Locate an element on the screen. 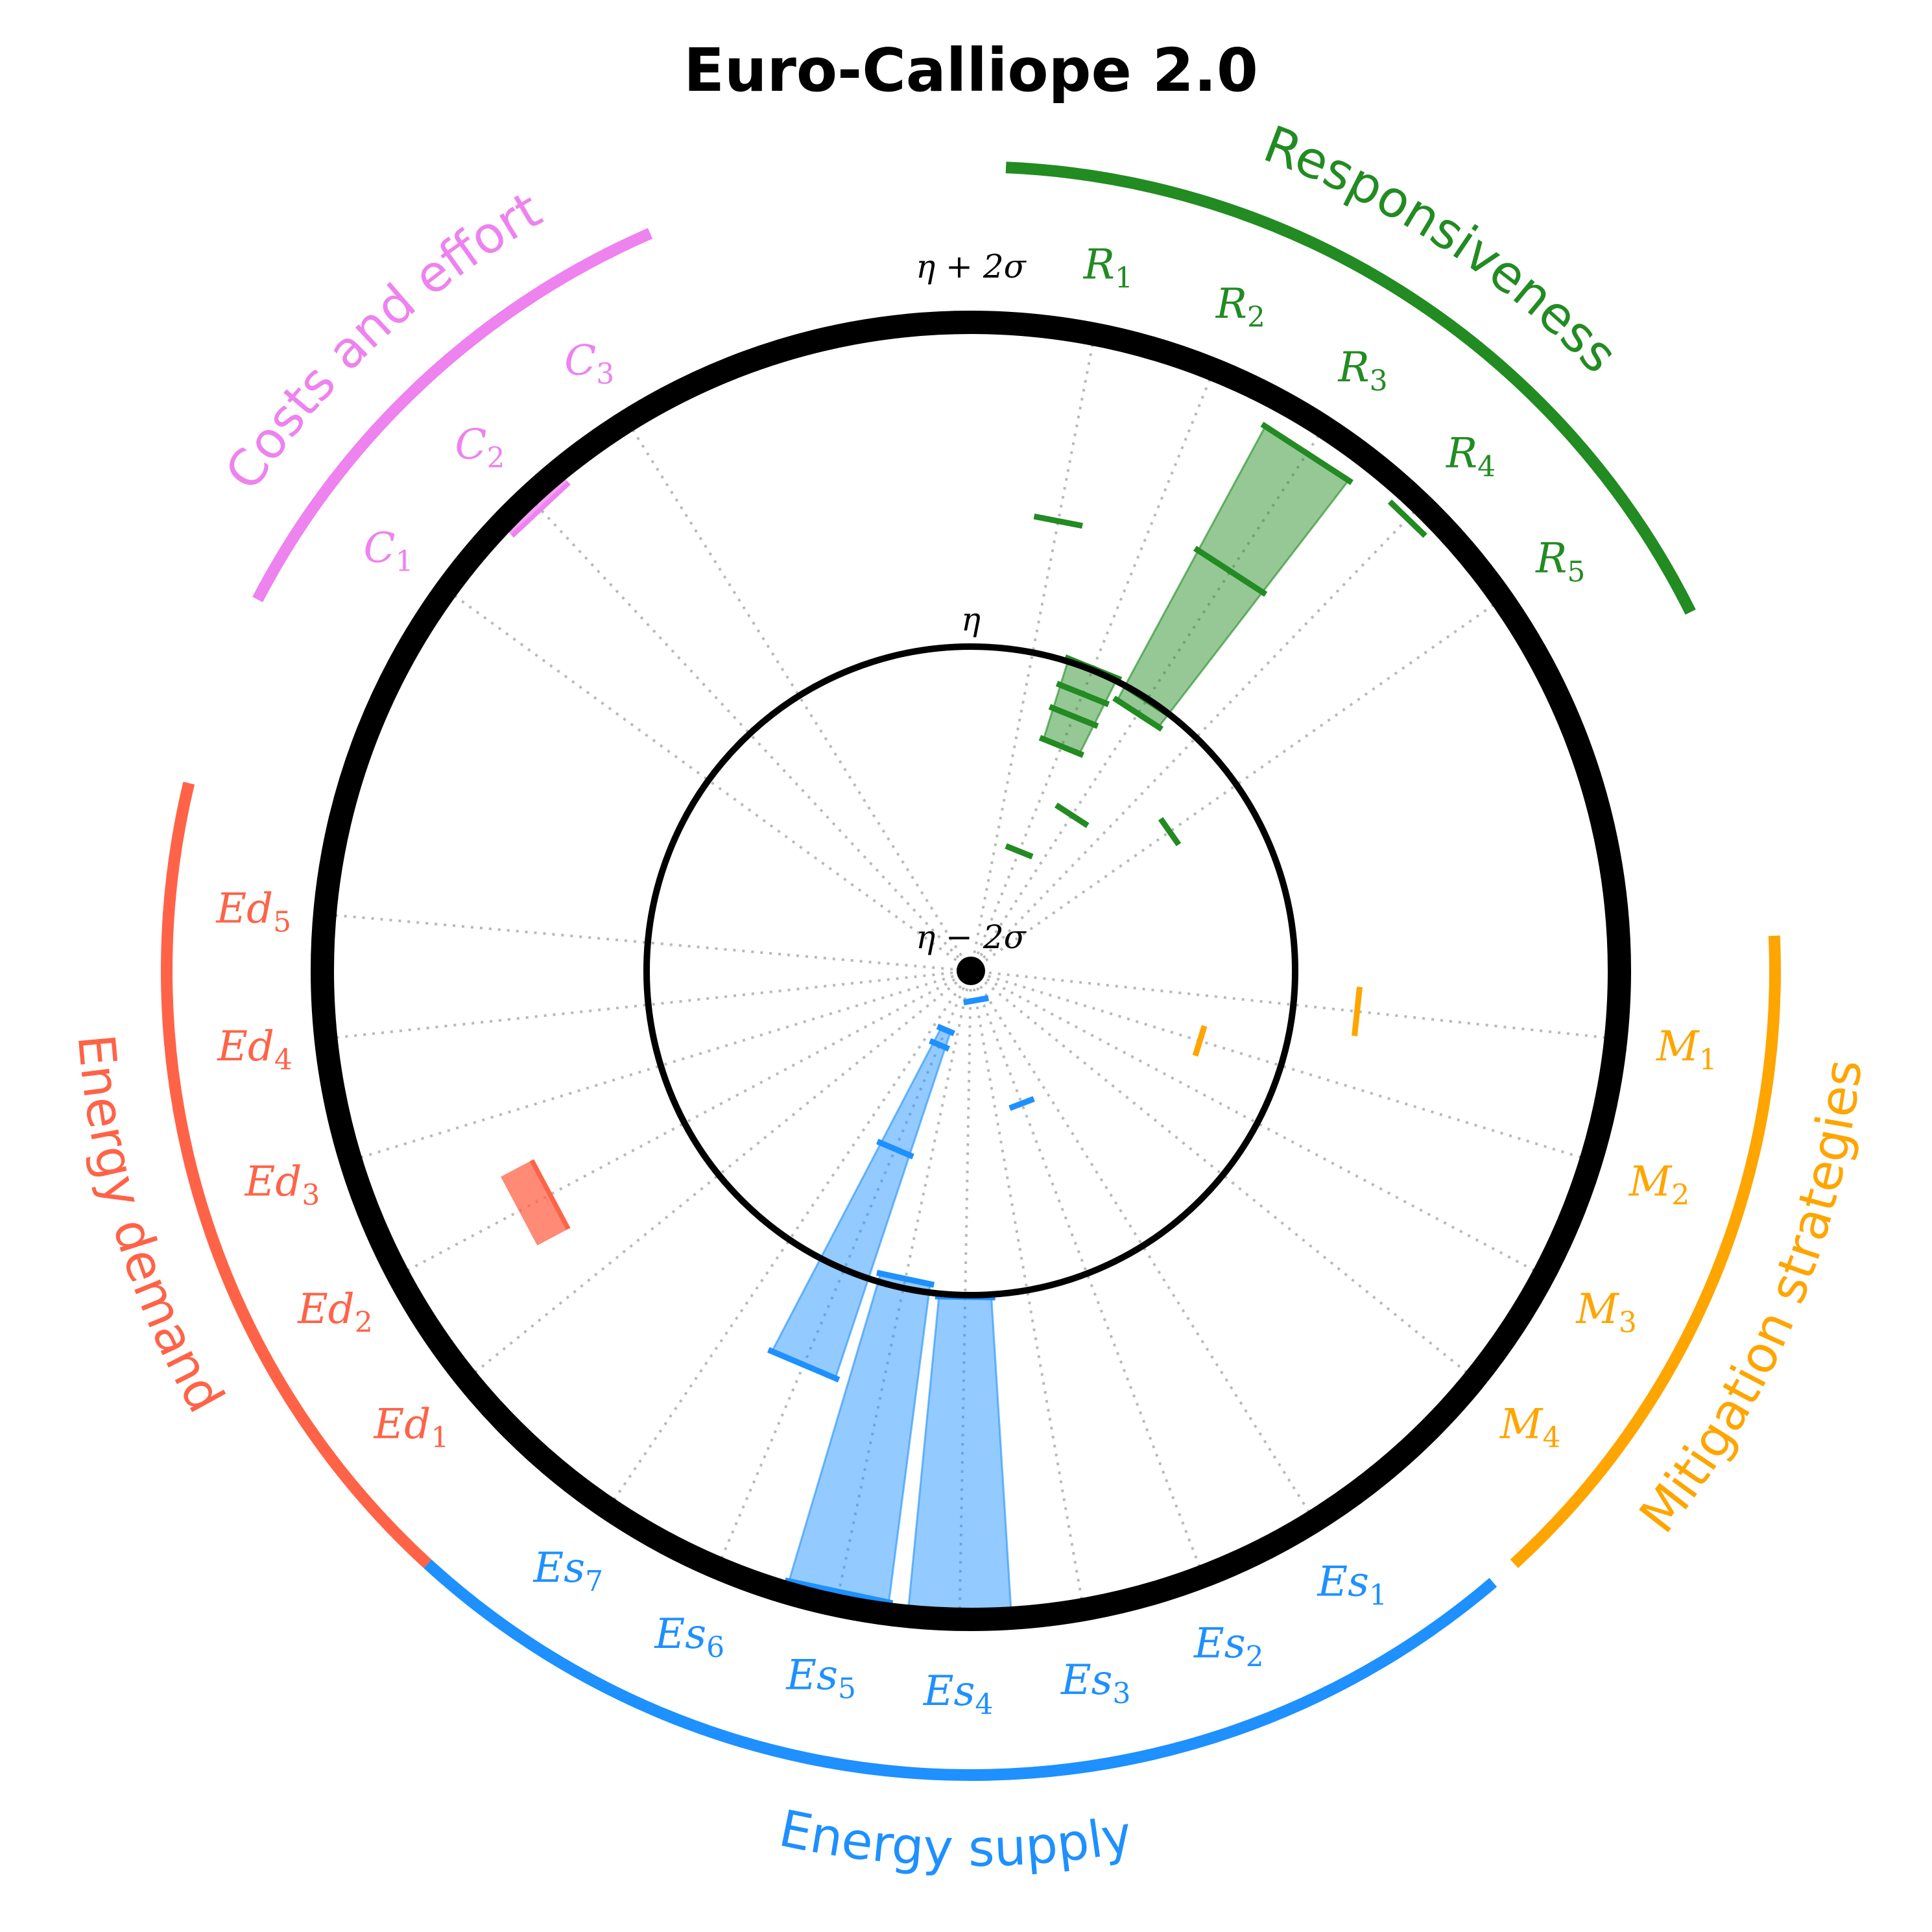  min-tick-es6 is located at coordinates (945, 1029).